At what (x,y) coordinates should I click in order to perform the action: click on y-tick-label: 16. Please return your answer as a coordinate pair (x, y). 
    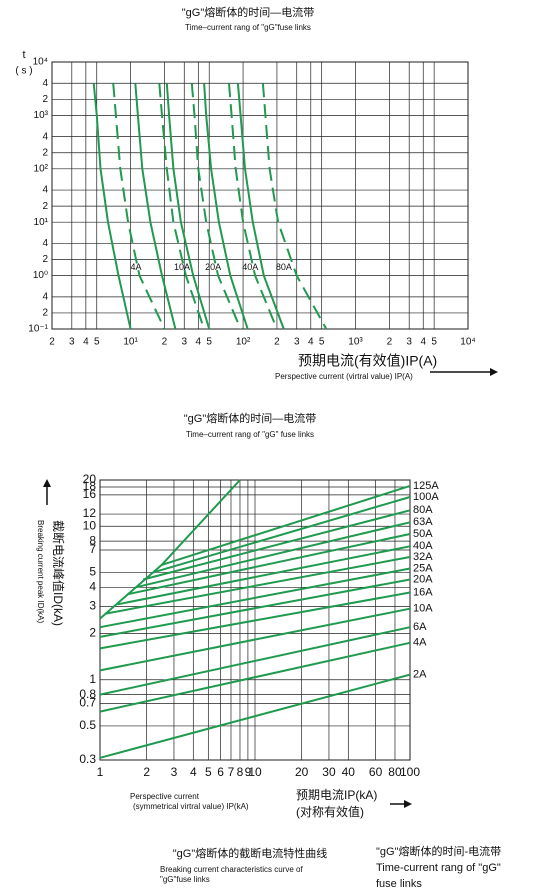
    Looking at the image, I should click on (90, 494).